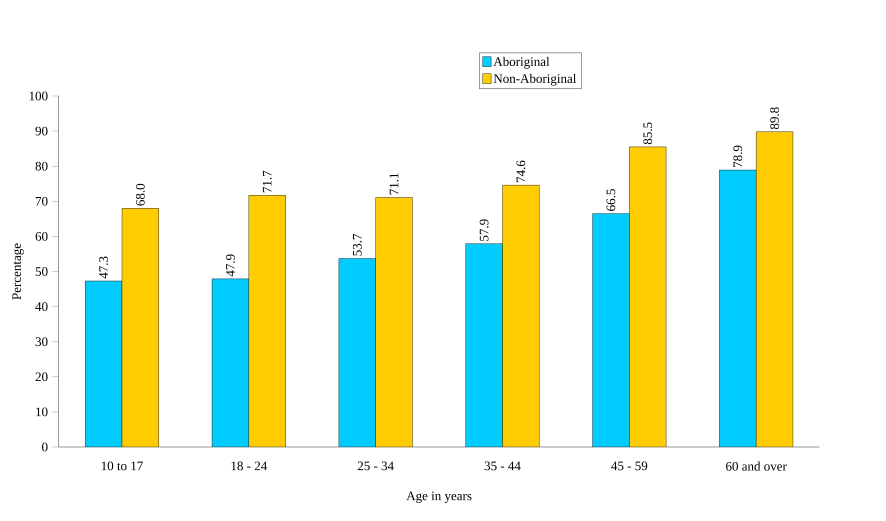  I want to click on data-label: 66.5, so click(611, 200).